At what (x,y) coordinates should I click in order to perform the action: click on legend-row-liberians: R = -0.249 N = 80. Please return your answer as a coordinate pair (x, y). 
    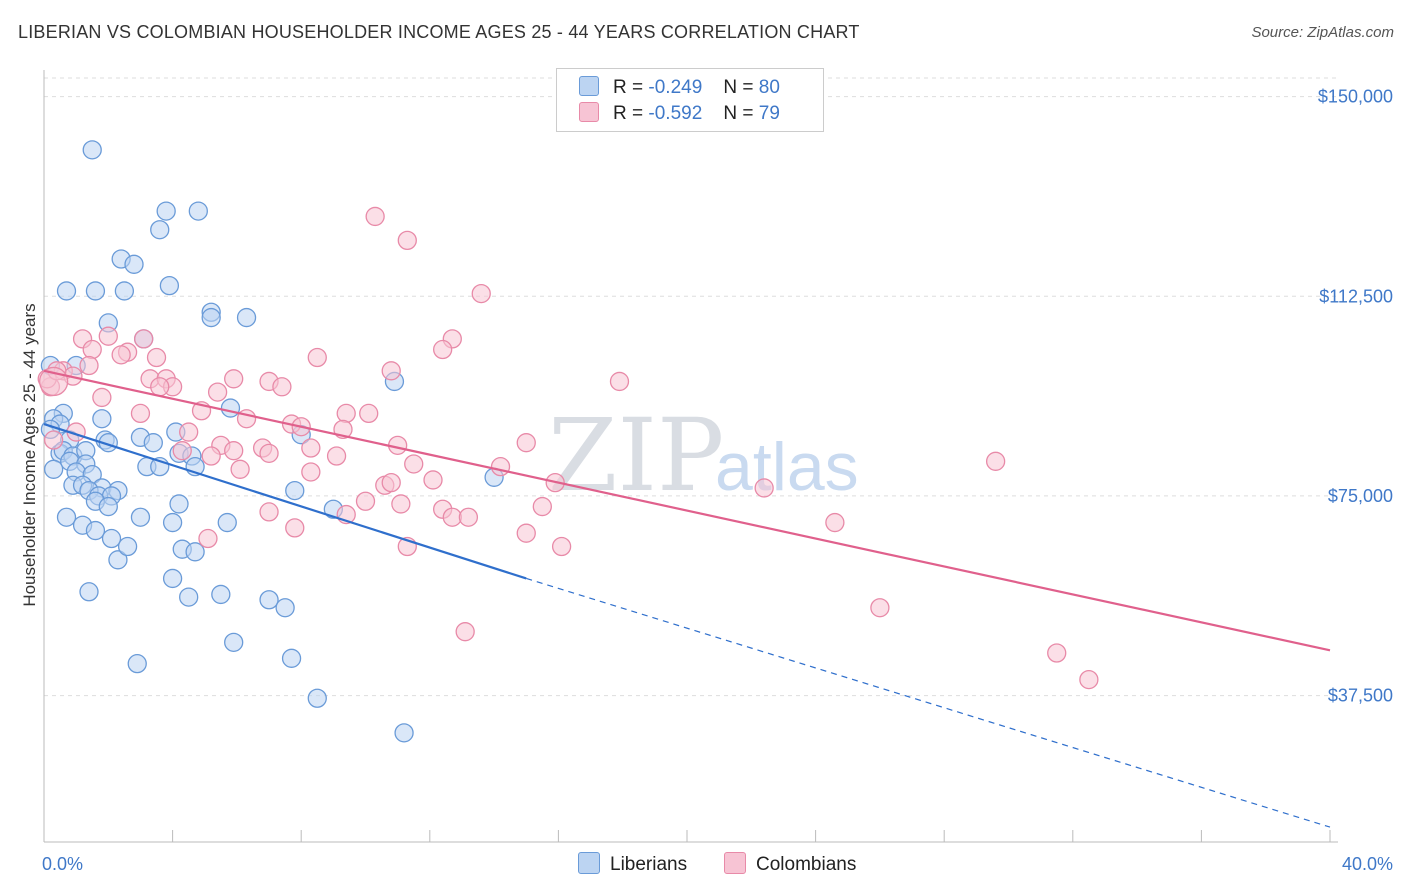
    Looking at the image, I should click on (679, 88).